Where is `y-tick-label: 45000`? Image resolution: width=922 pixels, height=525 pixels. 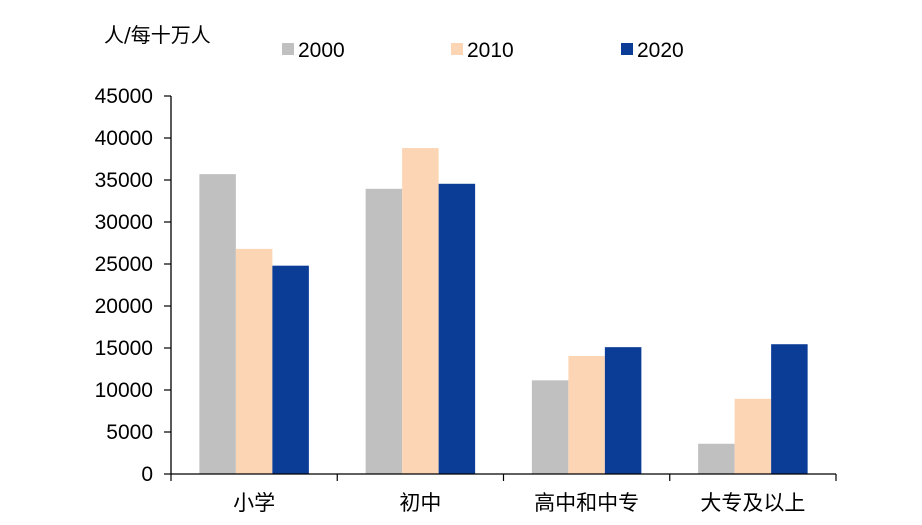
y-tick-label: 45000 is located at coordinates (124, 96).